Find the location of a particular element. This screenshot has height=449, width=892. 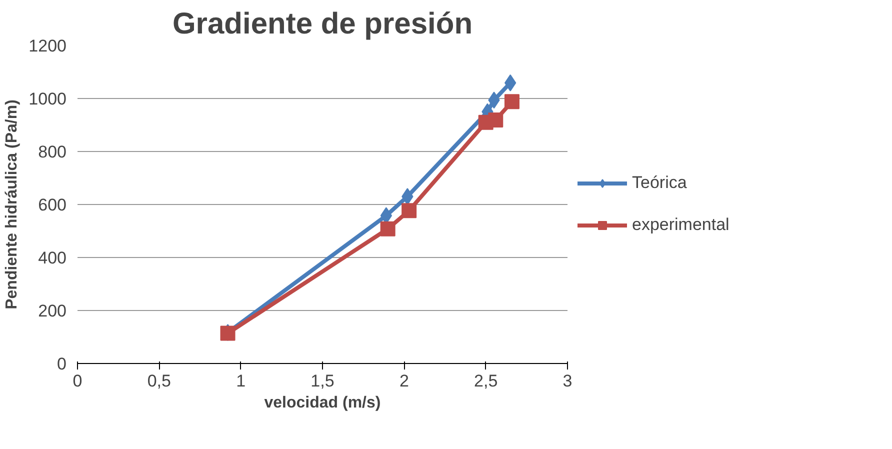

x-tick-label: 0 is located at coordinates (77, 381).